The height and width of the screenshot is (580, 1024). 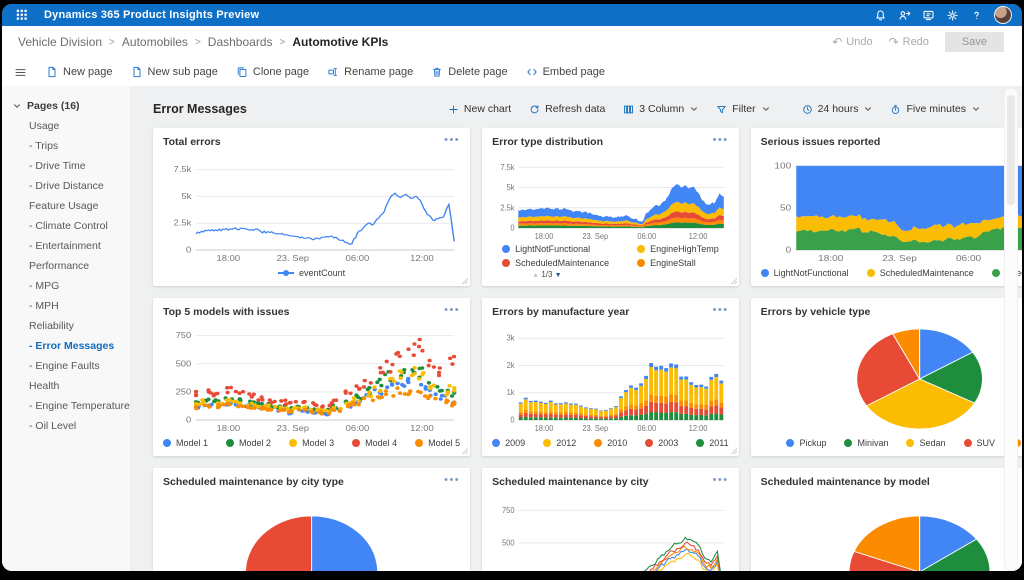 What do you see at coordinates (979, 443) in the screenshot?
I see `legend-item: SUV` at bounding box center [979, 443].